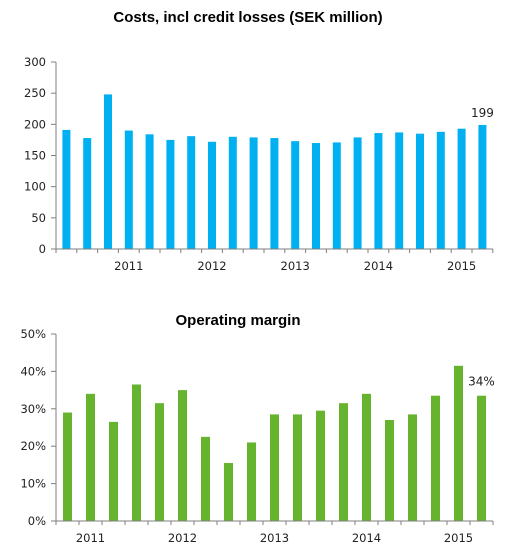 This screenshot has width=514, height=555. I want to click on costs-y-tick-label: 200, so click(35, 124).